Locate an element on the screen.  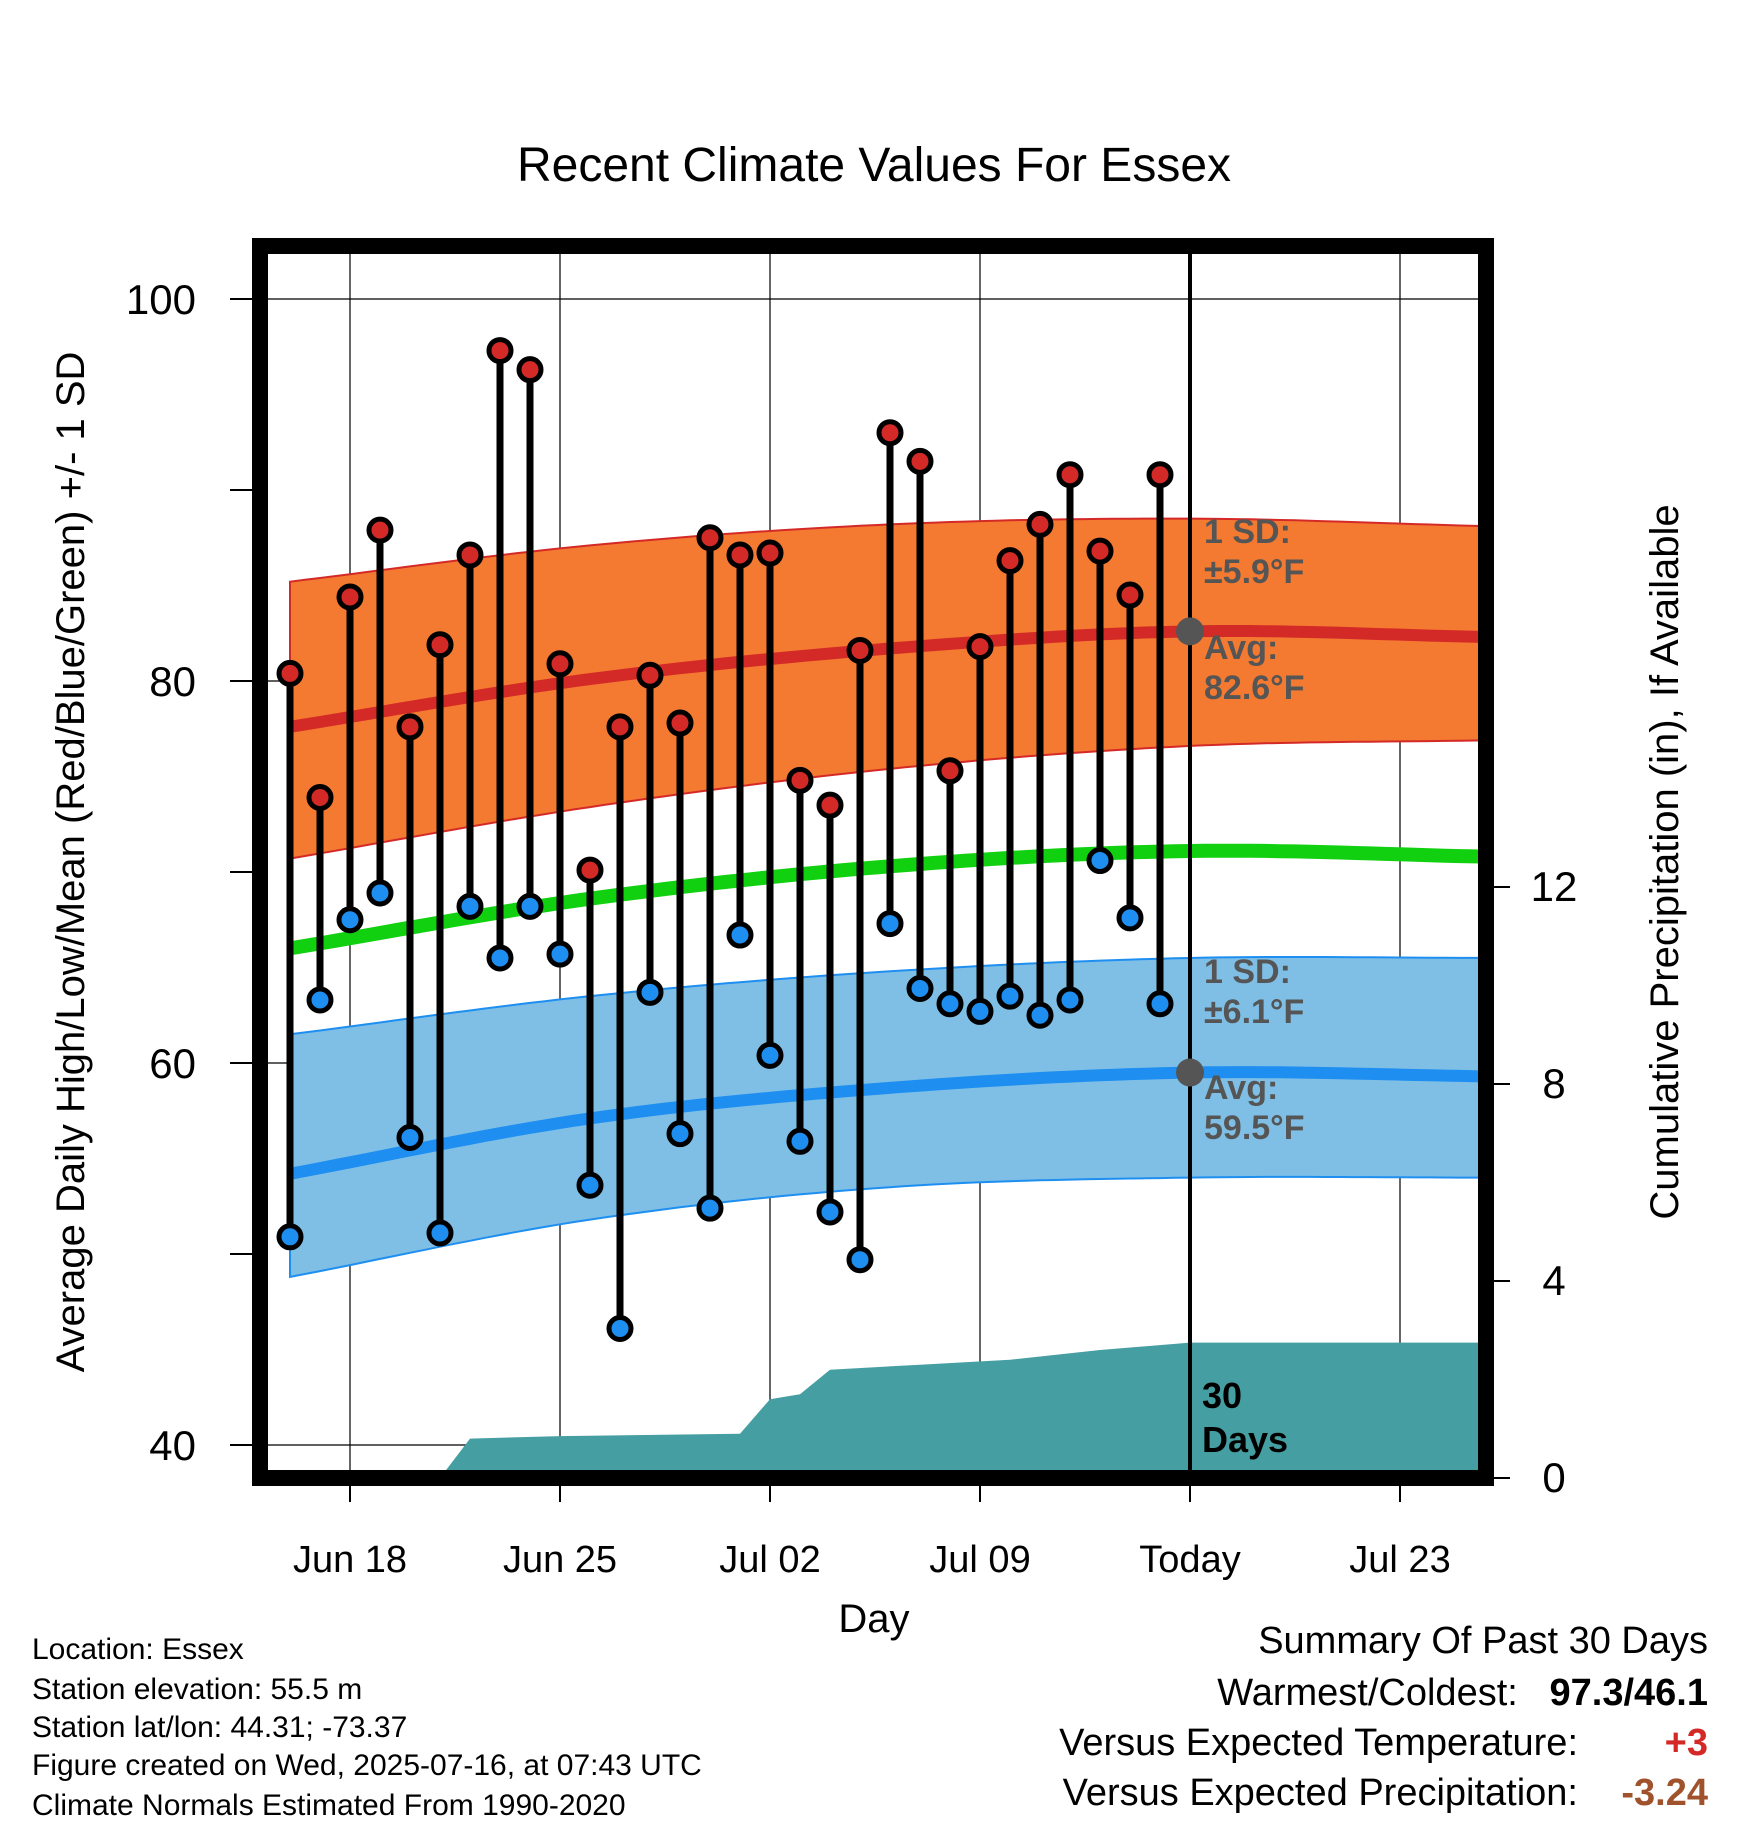
summary-precip: Versus Expected Precipitation: -3.24 is located at coordinates (1385, 1793).